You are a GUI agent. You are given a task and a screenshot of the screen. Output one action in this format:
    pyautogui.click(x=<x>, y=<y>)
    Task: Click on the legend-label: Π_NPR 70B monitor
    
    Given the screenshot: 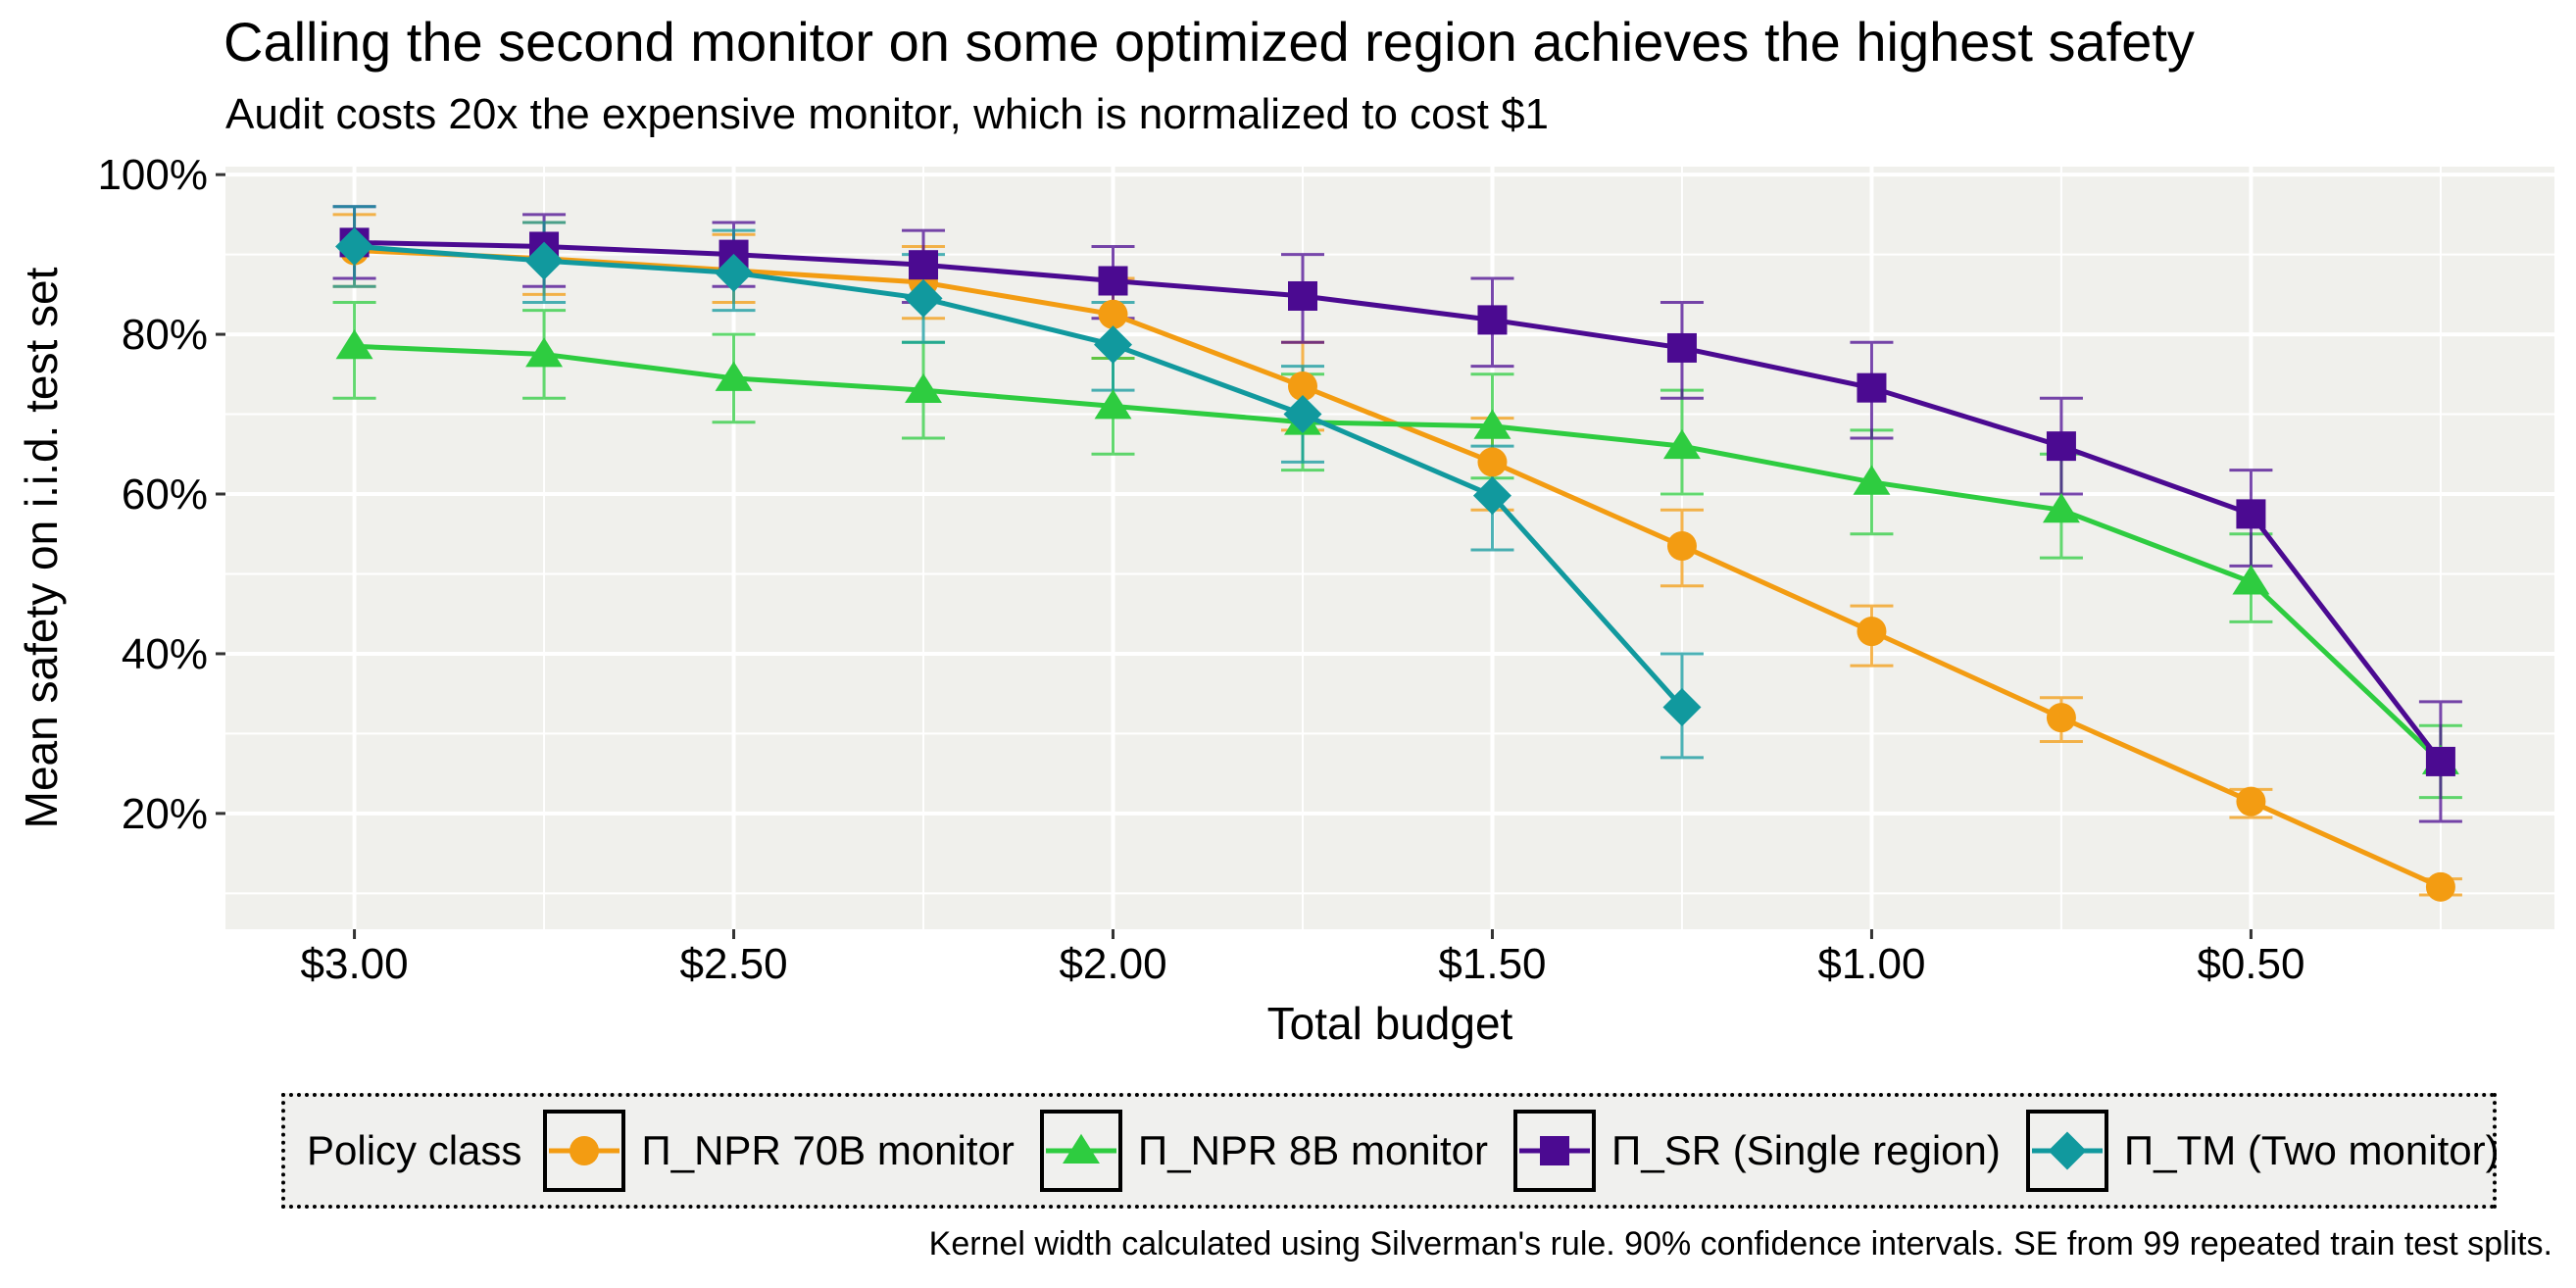 What is the action you would take?
    pyautogui.click(x=828, y=1150)
    